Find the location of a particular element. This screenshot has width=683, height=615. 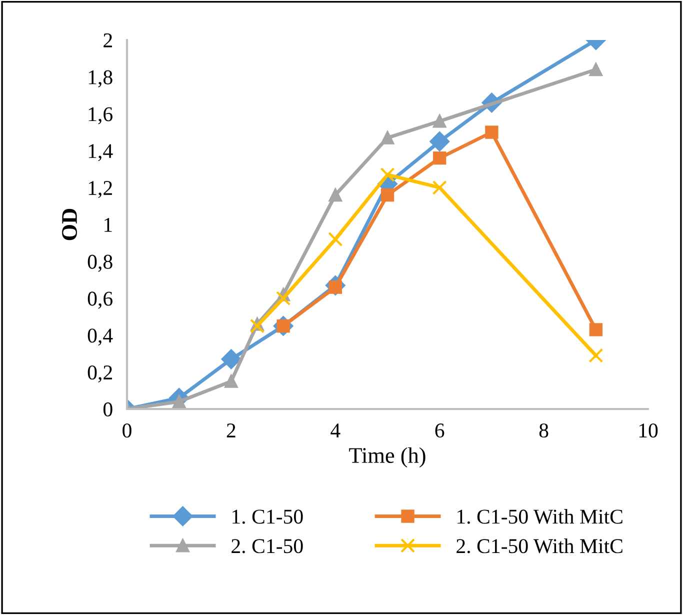

x-tick-label: 4 is located at coordinates (335, 431).